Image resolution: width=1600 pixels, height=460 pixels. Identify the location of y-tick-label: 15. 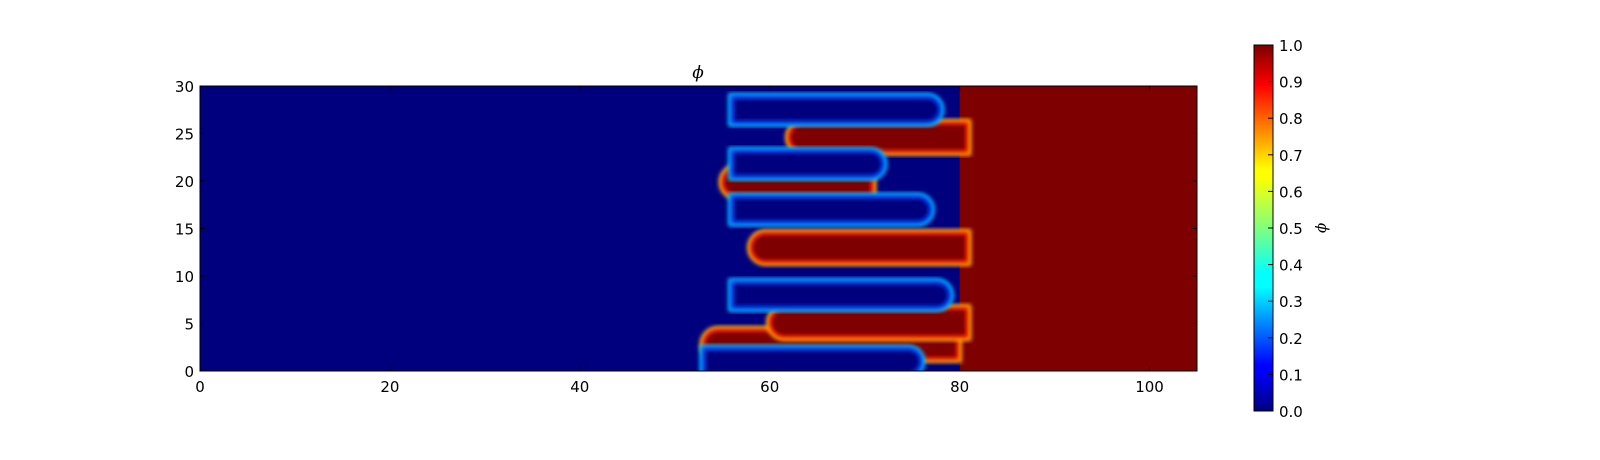
(184, 230).